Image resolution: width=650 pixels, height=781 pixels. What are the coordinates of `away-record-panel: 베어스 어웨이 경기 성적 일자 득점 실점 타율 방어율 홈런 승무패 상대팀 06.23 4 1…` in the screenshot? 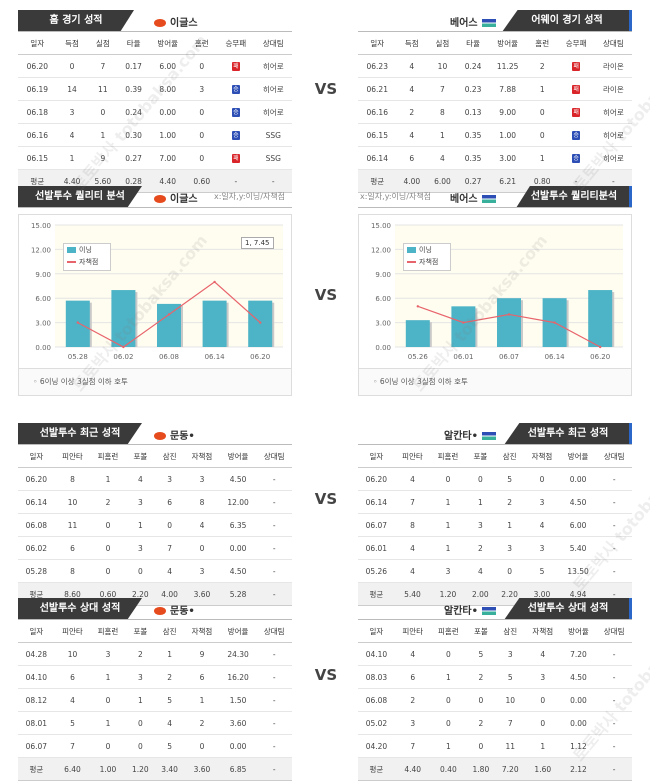 It's located at (495, 101).